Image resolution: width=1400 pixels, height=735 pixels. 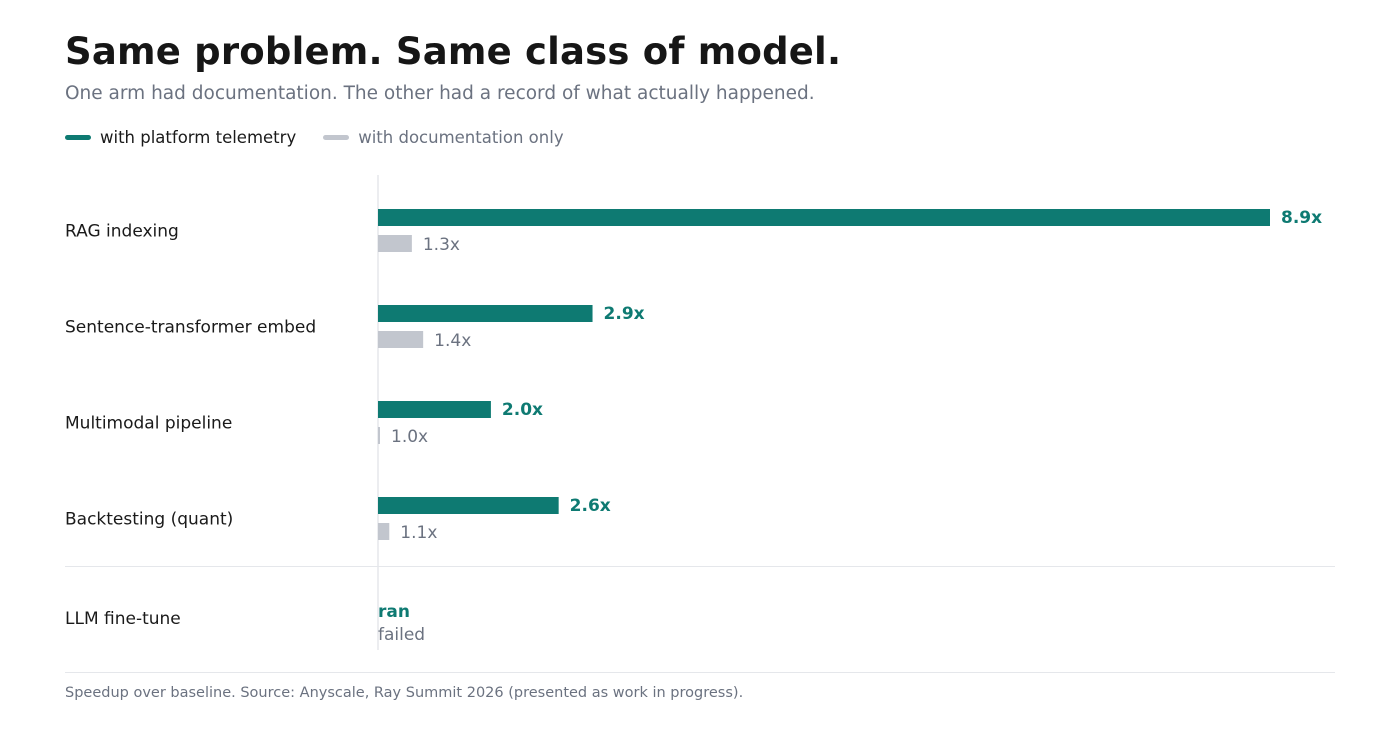 What do you see at coordinates (198, 137) in the screenshot?
I see `legend-label-telemetry: with platform telemetry` at bounding box center [198, 137].